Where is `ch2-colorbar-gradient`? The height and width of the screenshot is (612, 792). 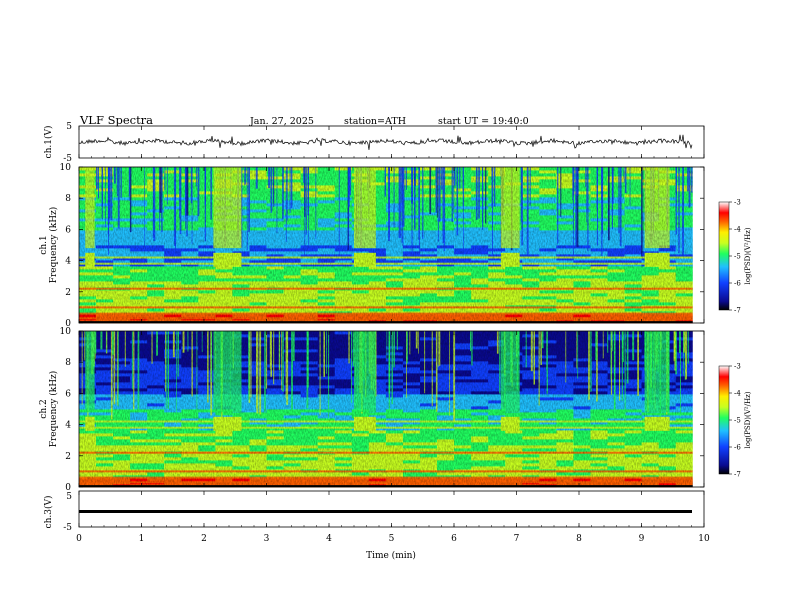
ch2-colorbar-gradient is located at coordinates (724, 420).